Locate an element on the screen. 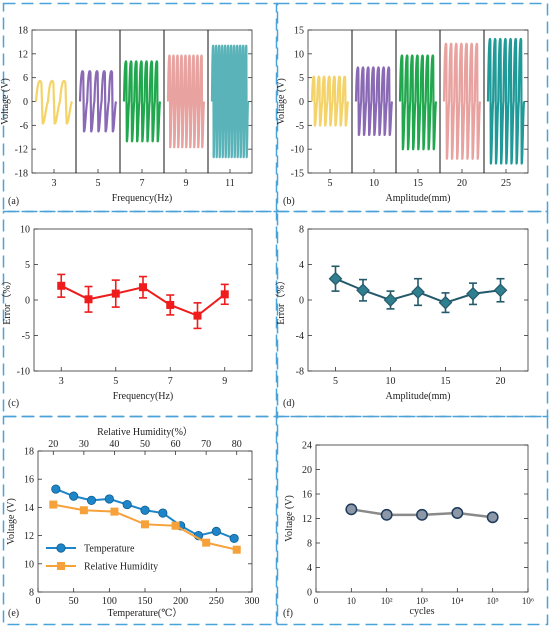 This screenshot has height=627, width=550. y-tick-label: 16 is located at coordinates (29, 480).